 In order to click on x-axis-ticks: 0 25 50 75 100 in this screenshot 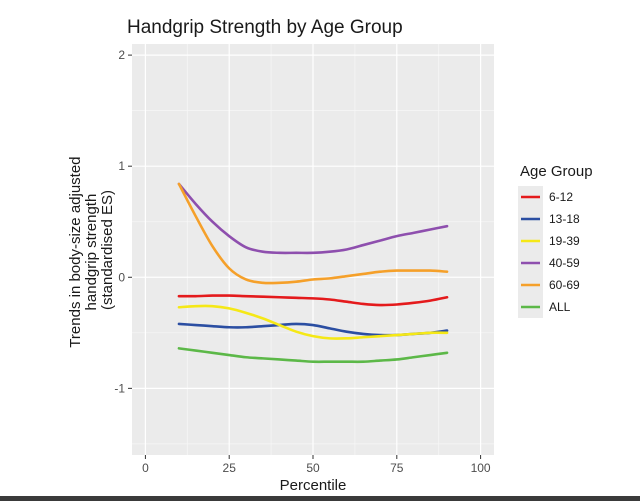, I will do `click(316, 465)`.